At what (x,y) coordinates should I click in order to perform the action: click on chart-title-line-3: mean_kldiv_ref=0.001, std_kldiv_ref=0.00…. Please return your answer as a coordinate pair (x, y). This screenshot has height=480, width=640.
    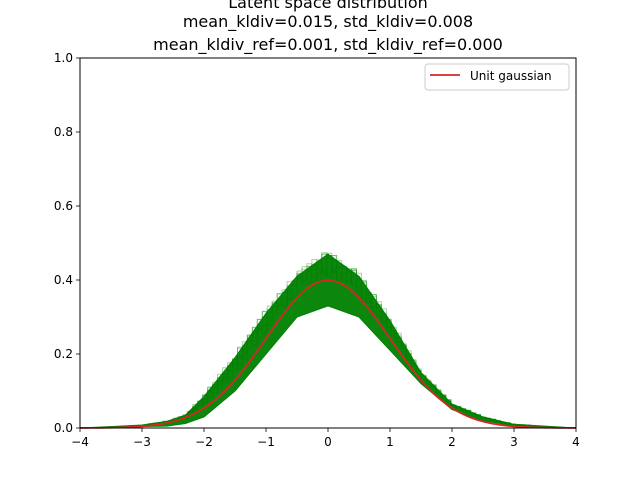
    Looking at the image, I should click on (328, 45).